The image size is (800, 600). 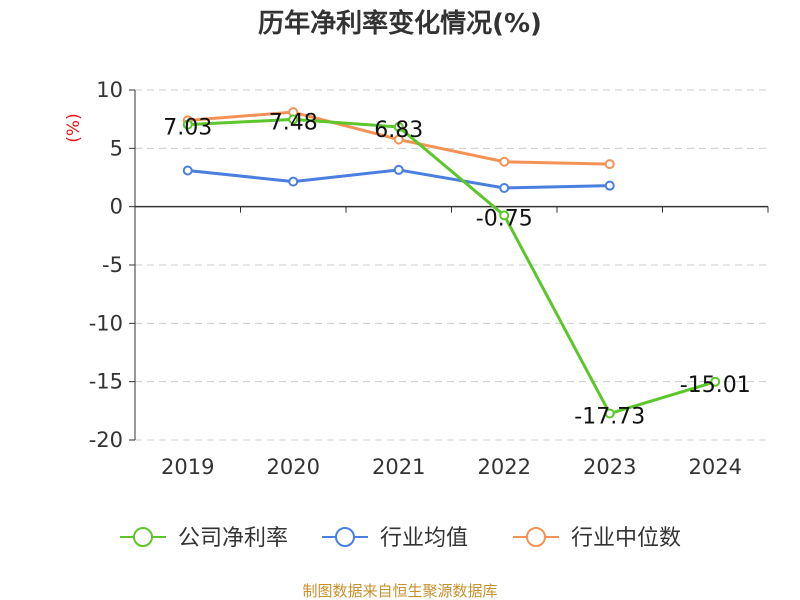 I want to click on y-tick-labels: 10 5 0 -5 -10 -15 -20, so click(x=106, y=265).